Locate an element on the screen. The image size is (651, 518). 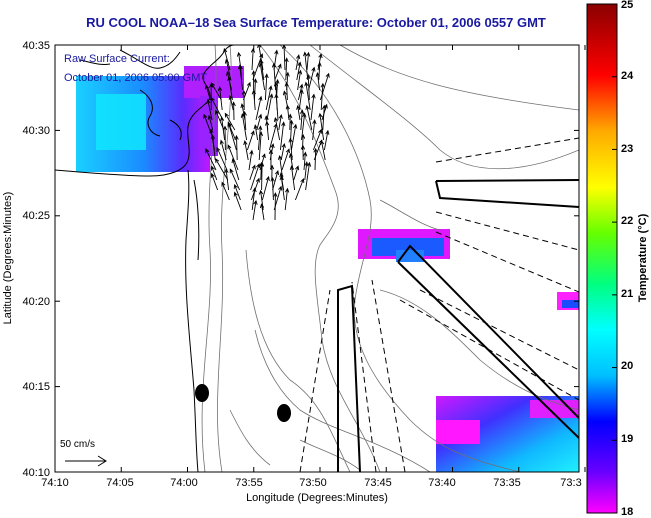
y-tick-label: 40:10 is located at coordinates (36, 473).